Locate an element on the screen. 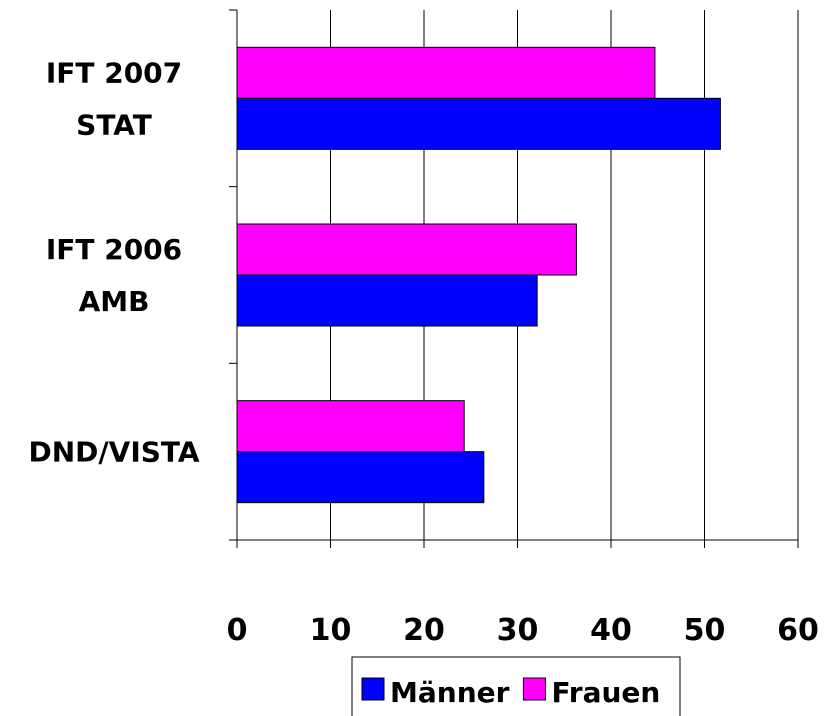 The width and height of the screenshot is (827, 716). y-tick-label: IFT 2007 STAT is located at coordinates (114, 98).